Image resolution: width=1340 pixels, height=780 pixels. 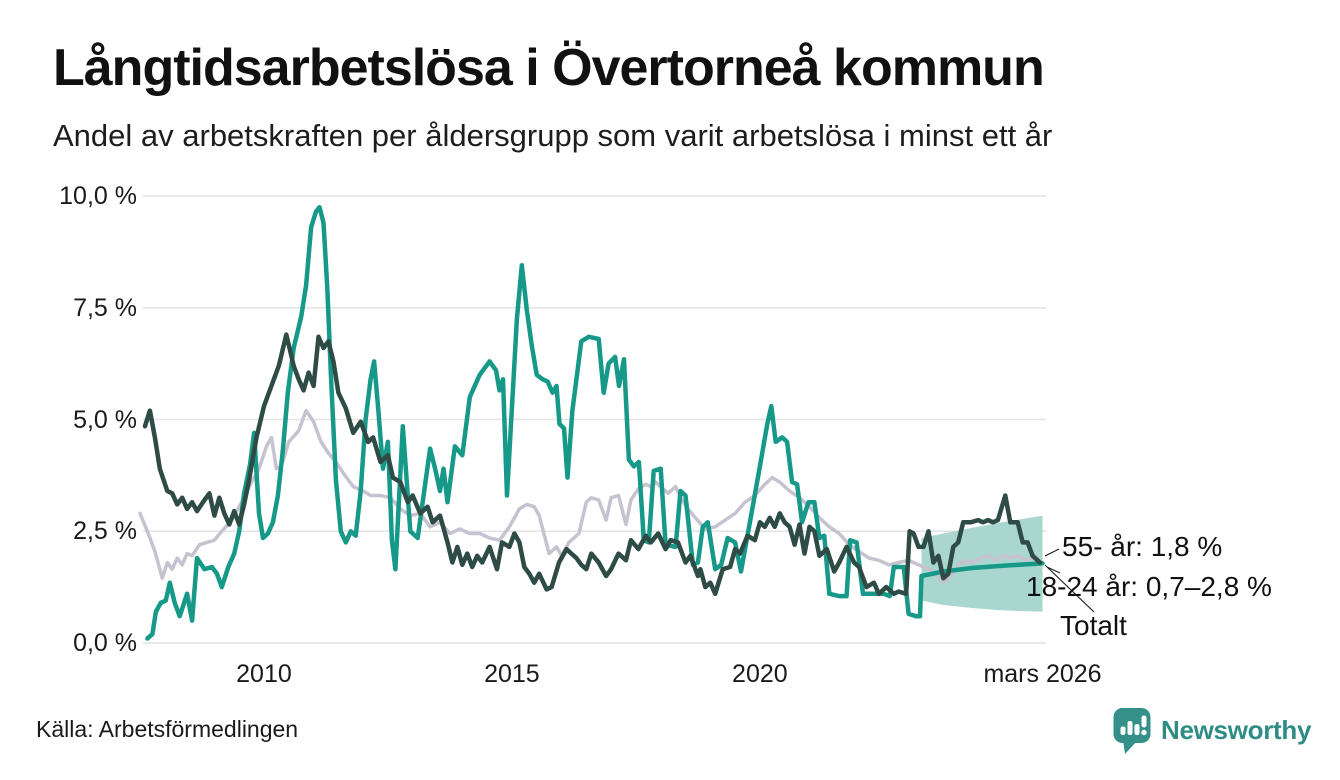 What do you see at coordinates (1042, 674) in the screenshot?
I see `x-tick-label: mars 2026` at bounding box center [1042, 674].